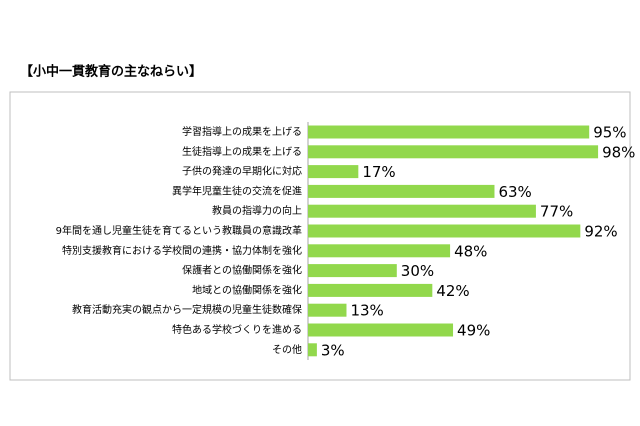  I want to click on category-label: 地域との協働関係を強化, so click(247, 289).